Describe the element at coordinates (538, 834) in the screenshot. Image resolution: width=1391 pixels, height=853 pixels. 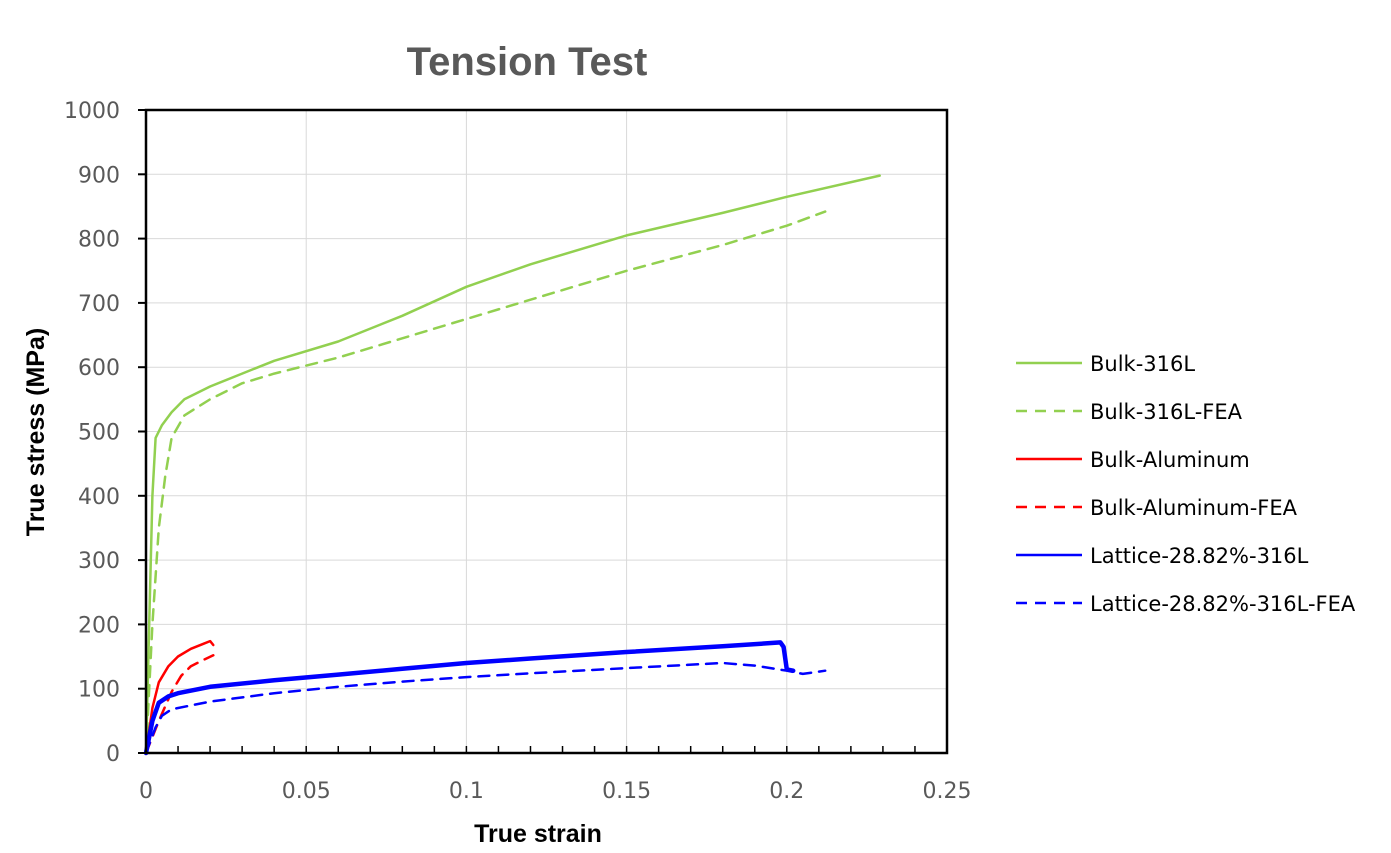
I see `x-axis-label: True strain` at that location.